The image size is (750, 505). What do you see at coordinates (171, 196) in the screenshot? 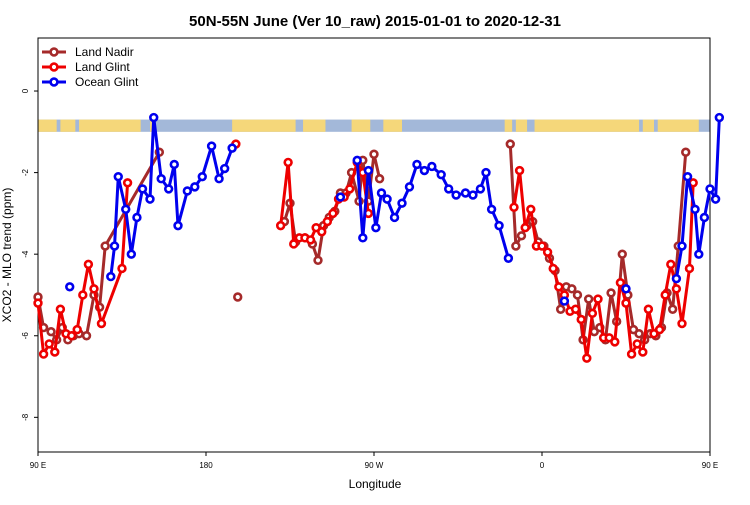
I see `series-line` at bounding box center [171, 196].